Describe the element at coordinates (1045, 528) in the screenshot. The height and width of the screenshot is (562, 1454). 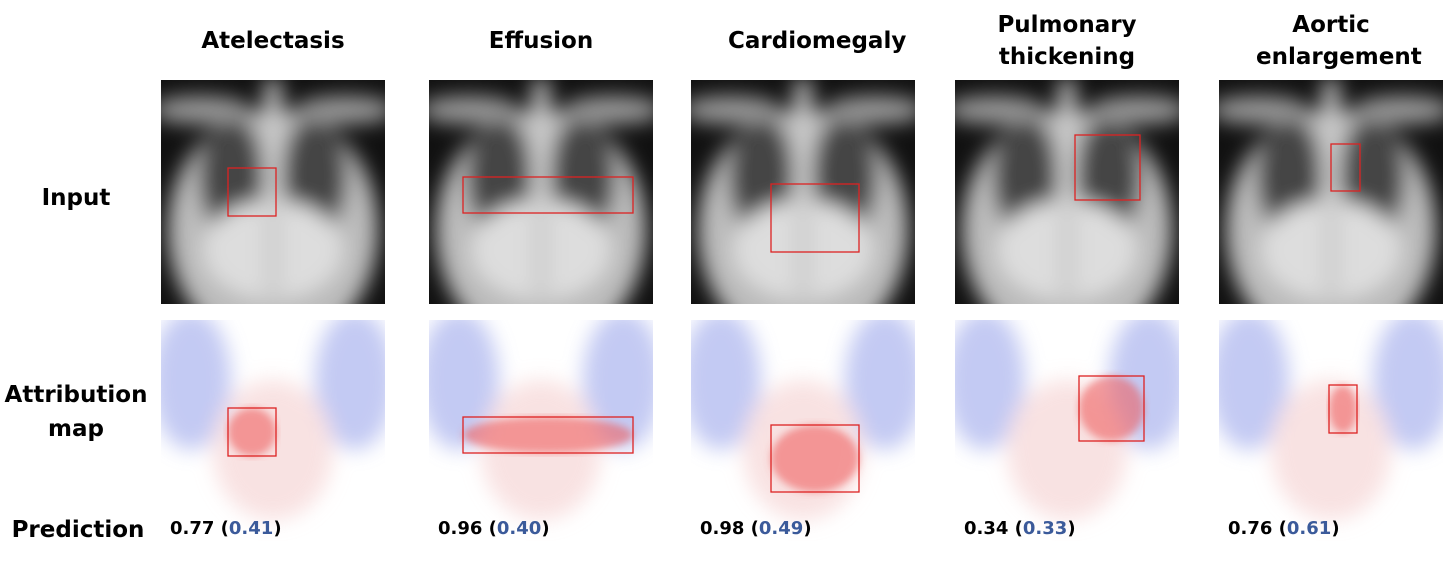
I see `prediction-reference: 0.33` at that location.